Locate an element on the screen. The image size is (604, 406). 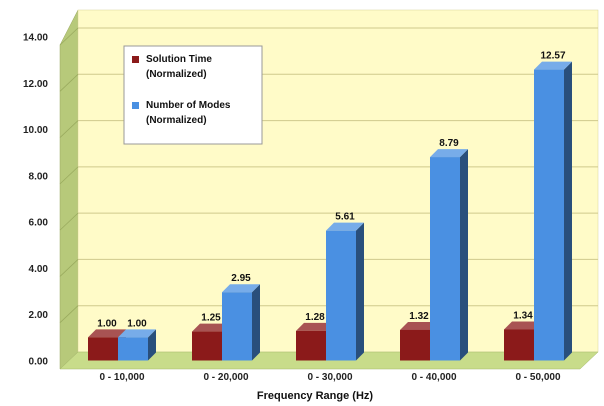
legend-box is located at coordinates (193, 95).